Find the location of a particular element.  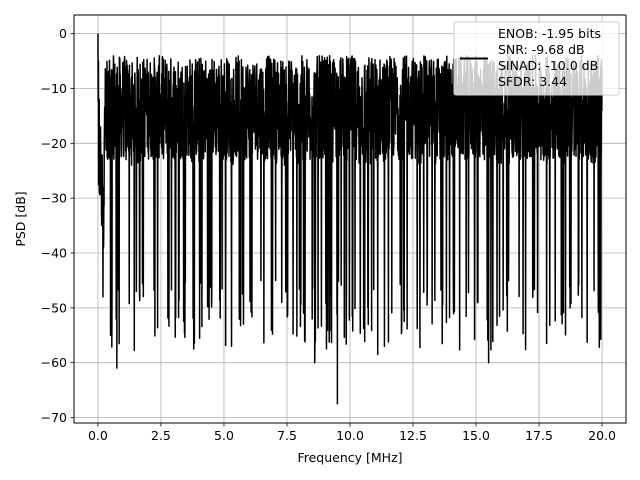

legend-line-enob: ENOB: -1.95 bits is located at coordinates (549, 33).